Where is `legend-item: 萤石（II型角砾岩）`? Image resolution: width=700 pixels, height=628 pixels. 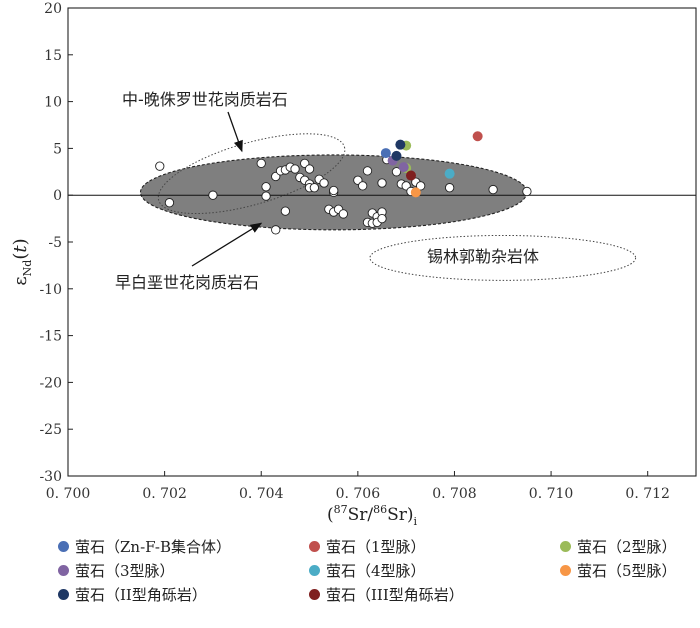 legend-item: 萤石（II型角砾岩） is located at coordinates (132, 594).